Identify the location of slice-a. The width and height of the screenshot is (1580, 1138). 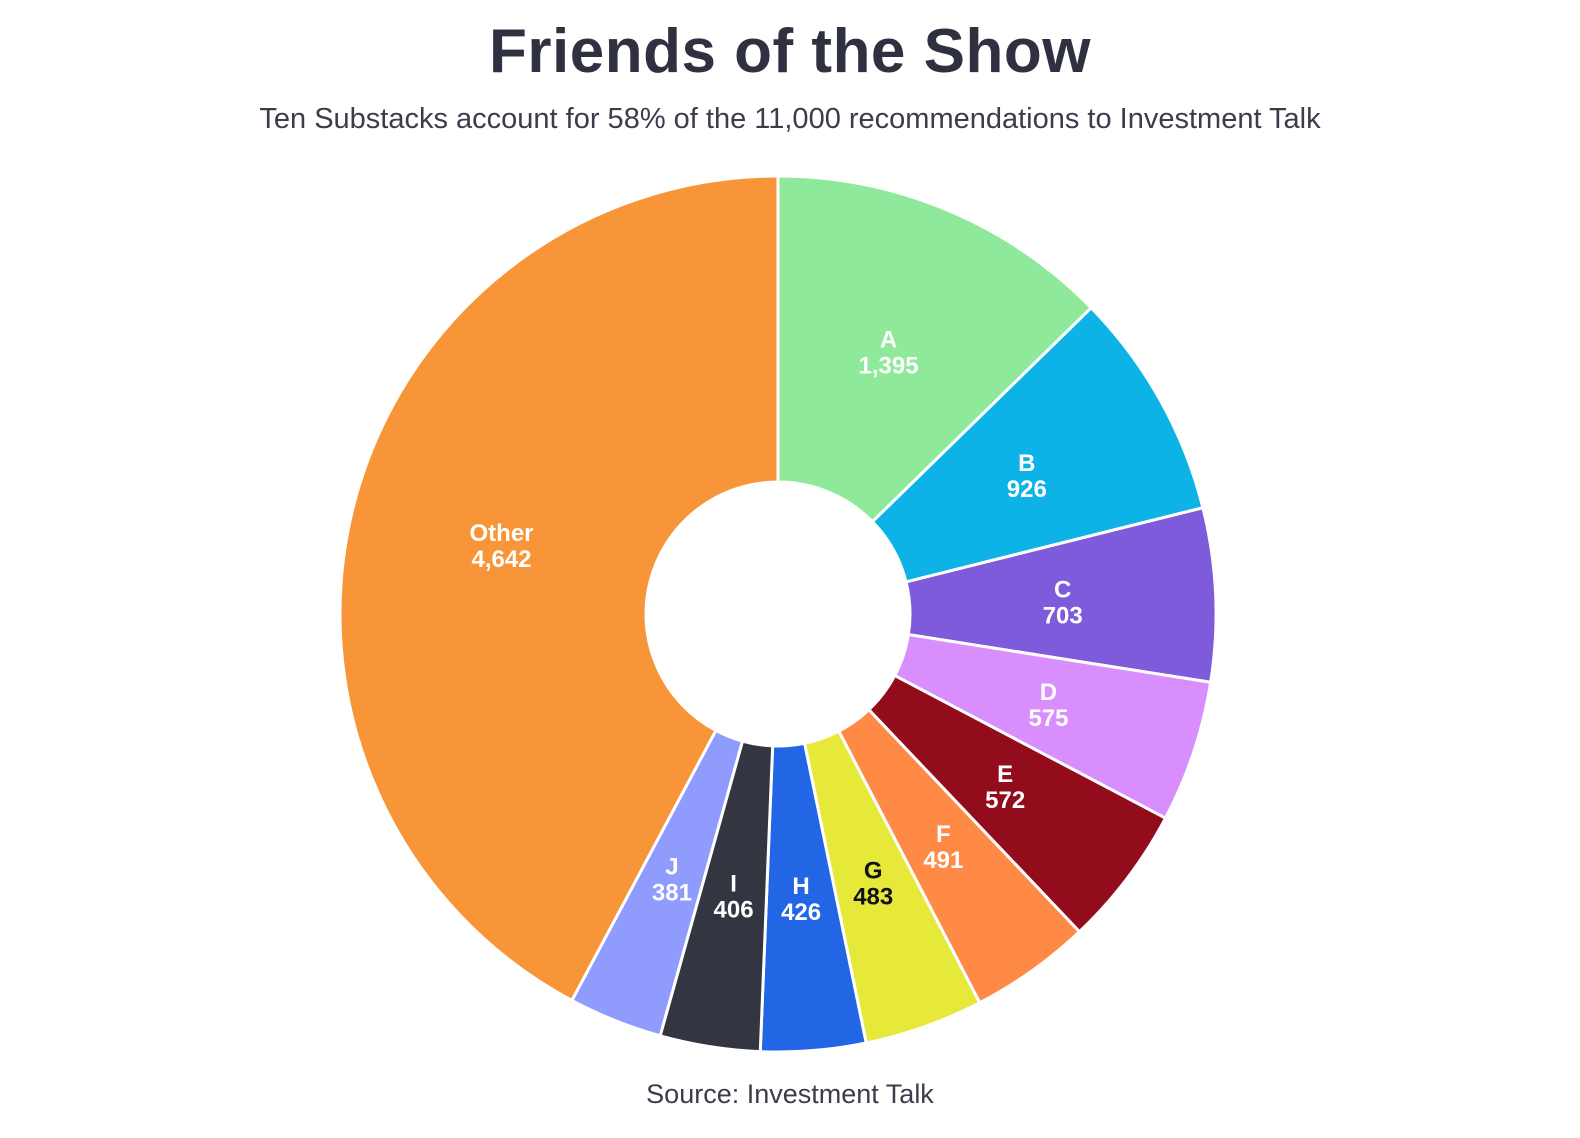
(934, 349).